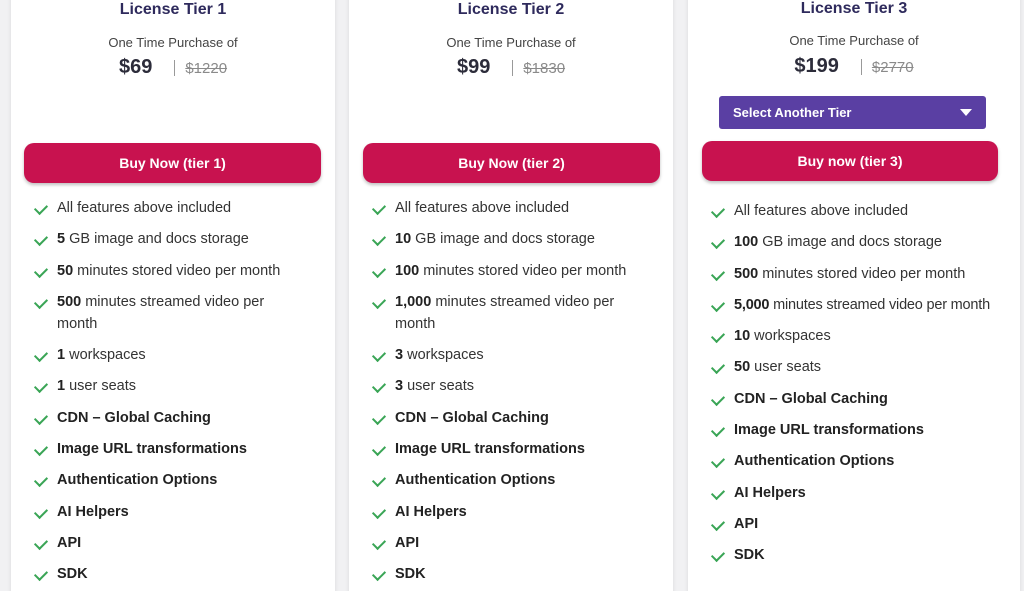 Image resolution: width=1024 pixels, height=591 pixels. Describe the element at coordinates (520, 313) in the screenshot. I see `feature-item: 1,000 minutes streamed video per month` at that location.